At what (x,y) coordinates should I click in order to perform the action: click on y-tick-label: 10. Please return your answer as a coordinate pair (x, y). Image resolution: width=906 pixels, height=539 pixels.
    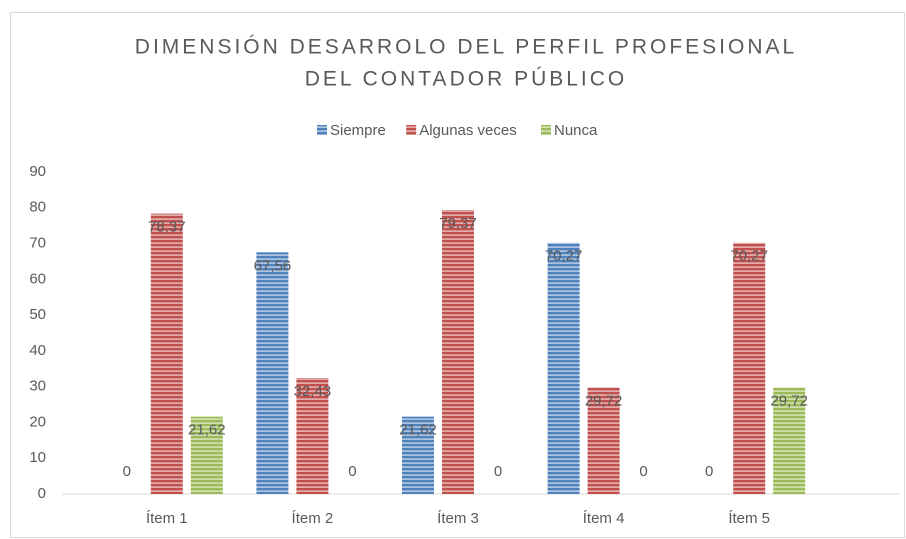
    Looking at the image, I should click on (37, 457).